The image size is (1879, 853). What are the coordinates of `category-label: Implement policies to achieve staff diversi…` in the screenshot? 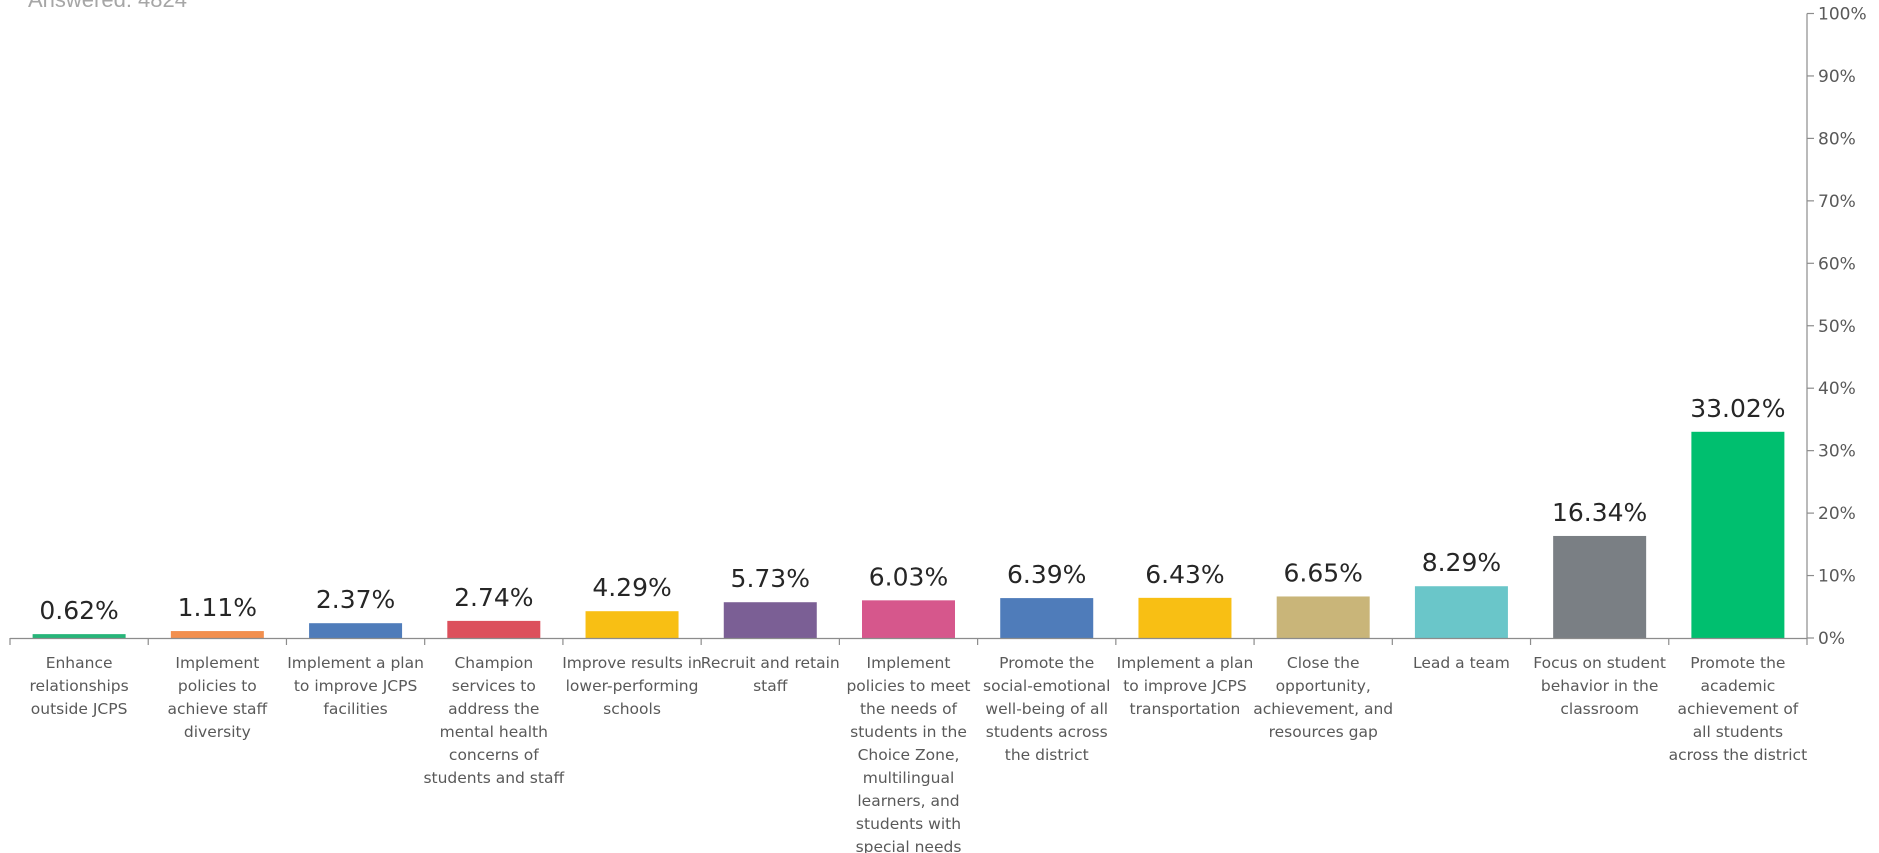 It's located at (218, 697).